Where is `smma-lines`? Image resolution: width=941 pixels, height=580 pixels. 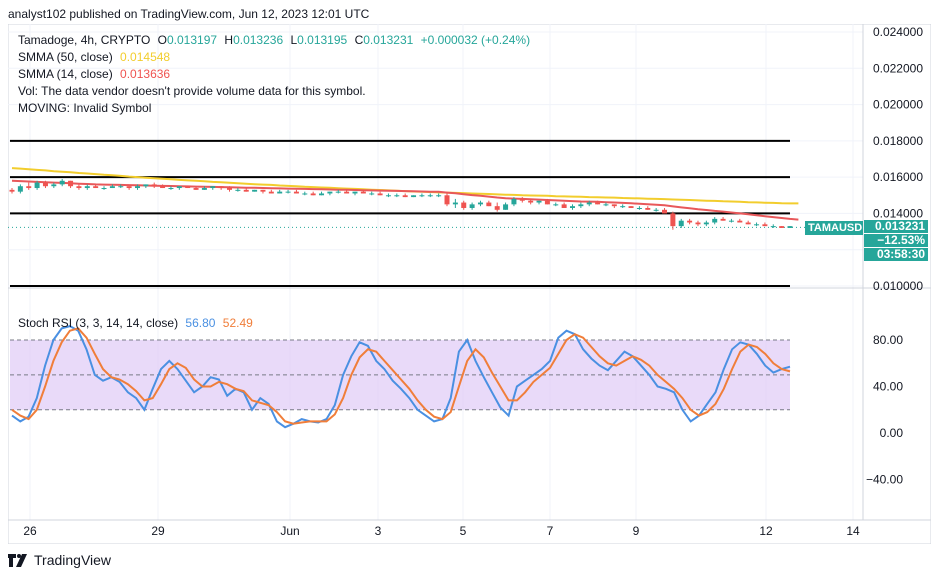
smma-lines is located at coordinates (405, 194).